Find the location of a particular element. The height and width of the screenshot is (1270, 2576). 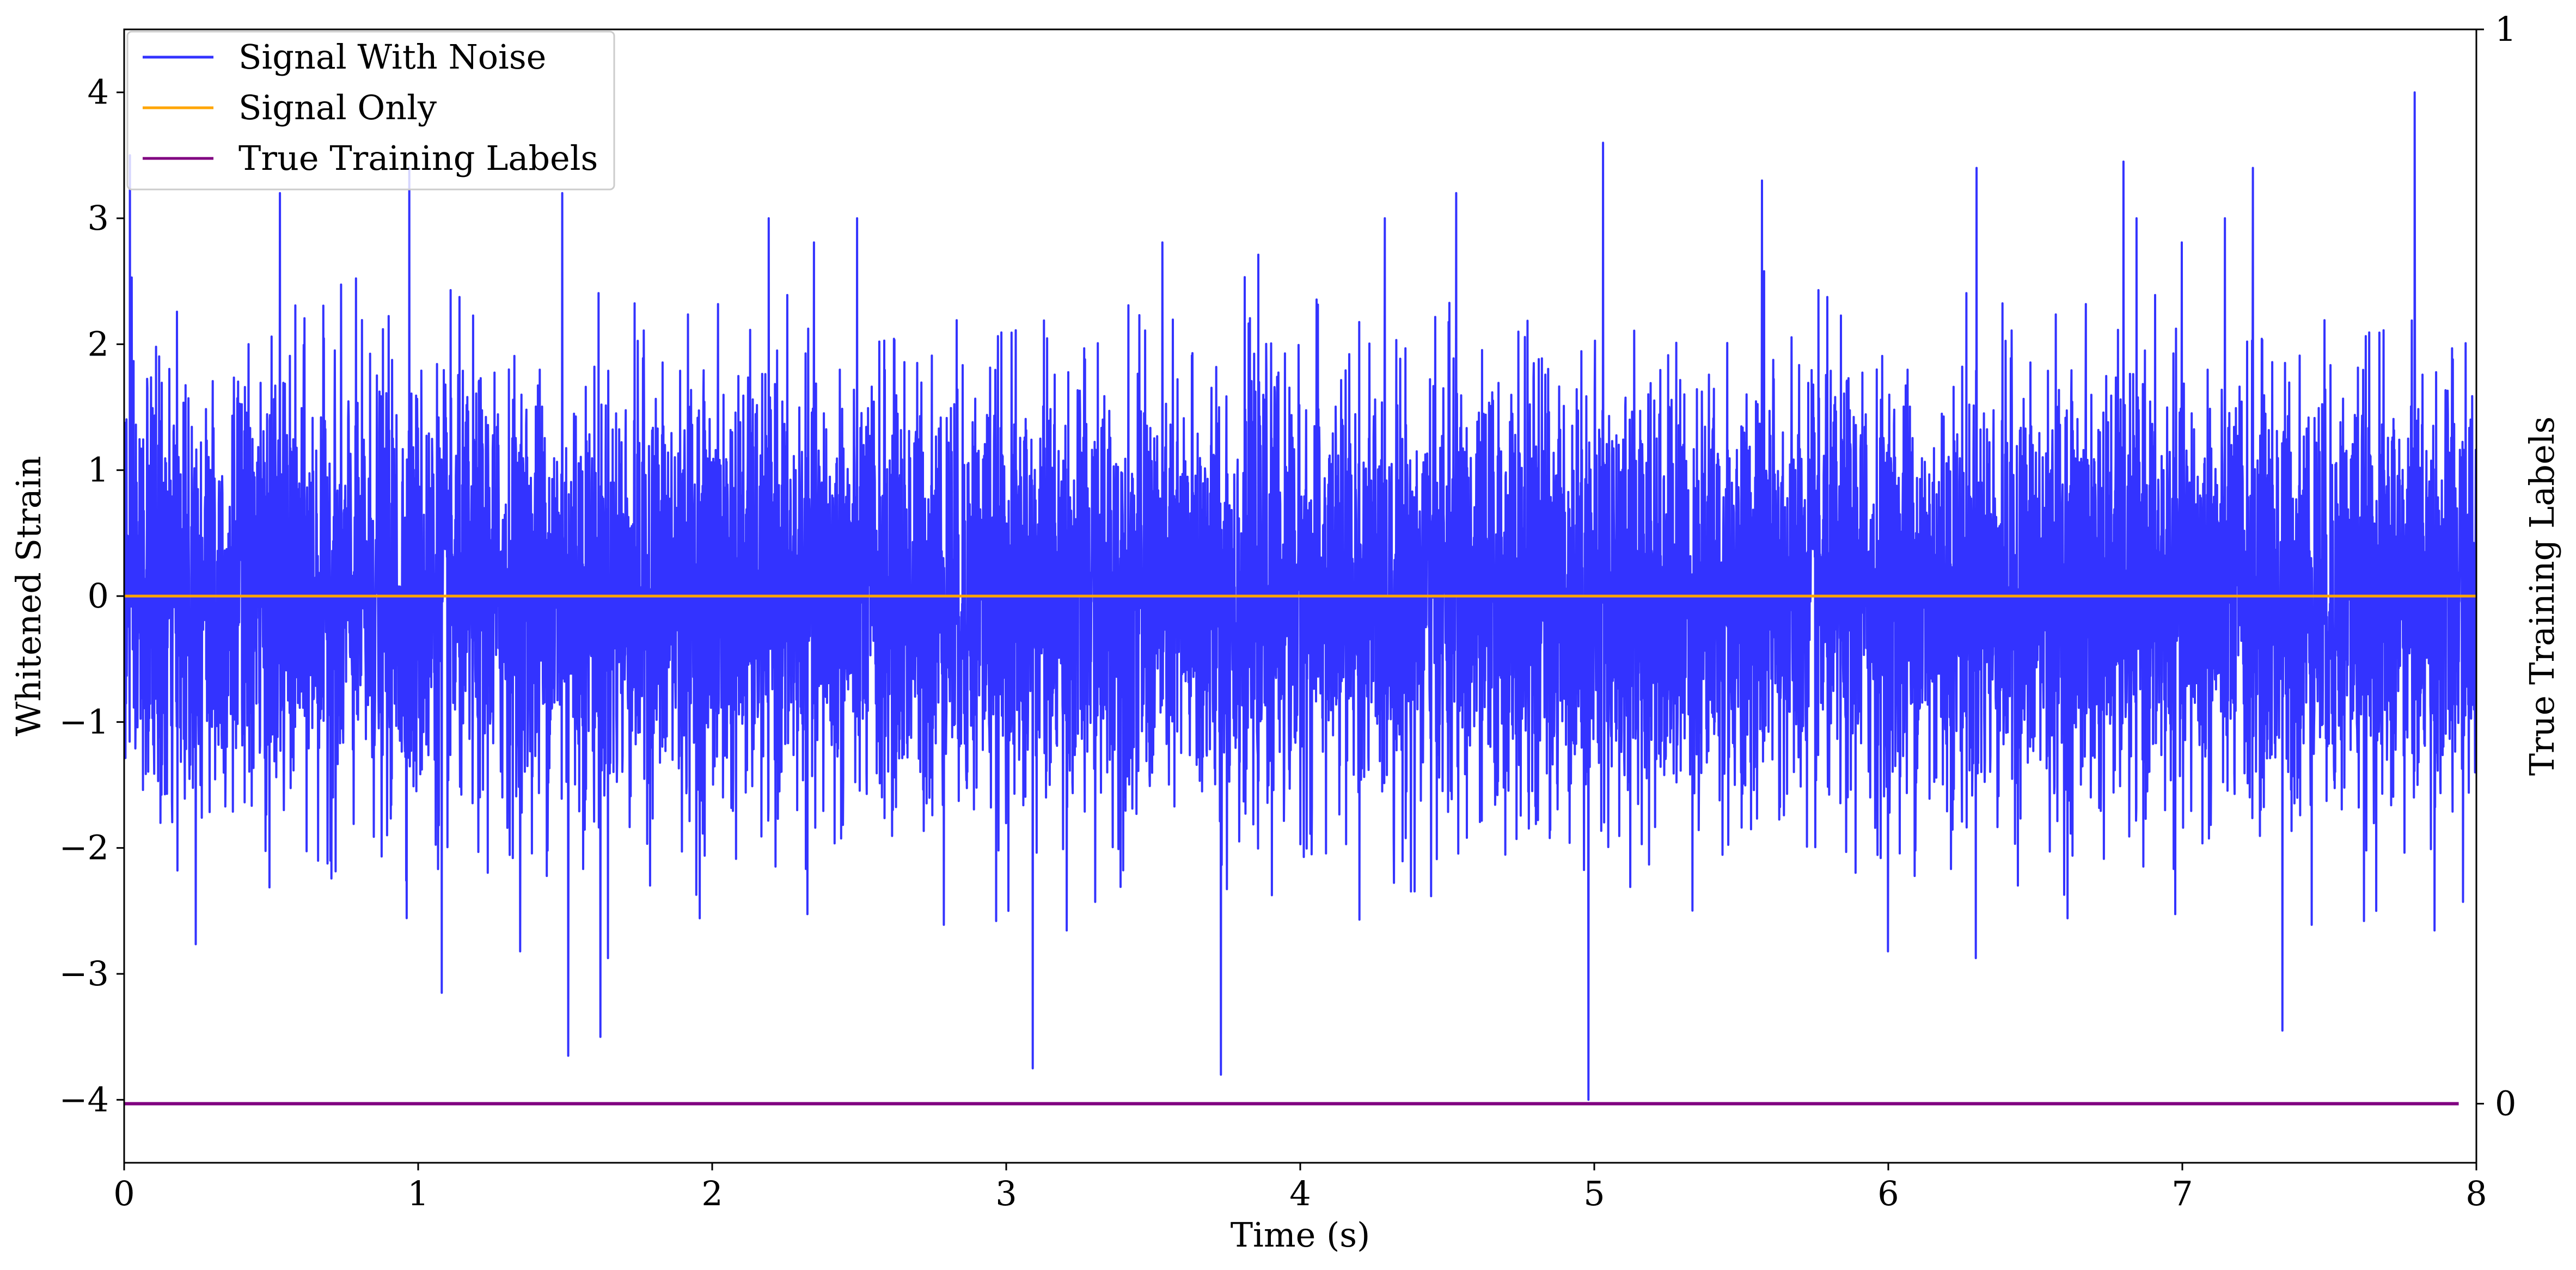

legend-box is located at coordinates (370, 110).